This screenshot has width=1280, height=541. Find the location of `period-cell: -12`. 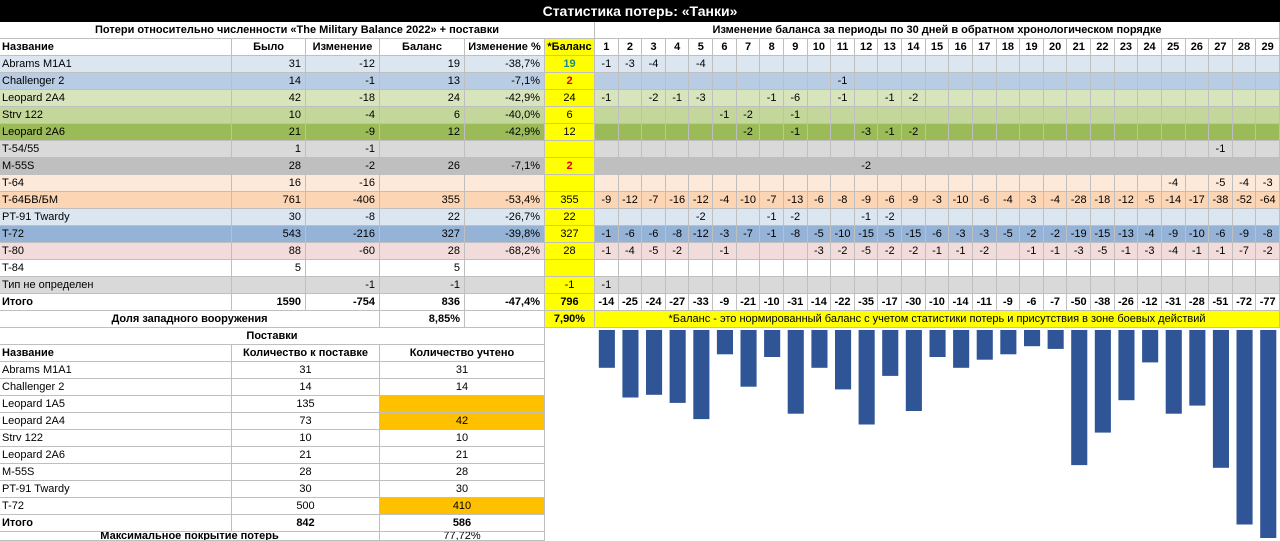

period-cell: -12 is located at coordinates (1126, 200).